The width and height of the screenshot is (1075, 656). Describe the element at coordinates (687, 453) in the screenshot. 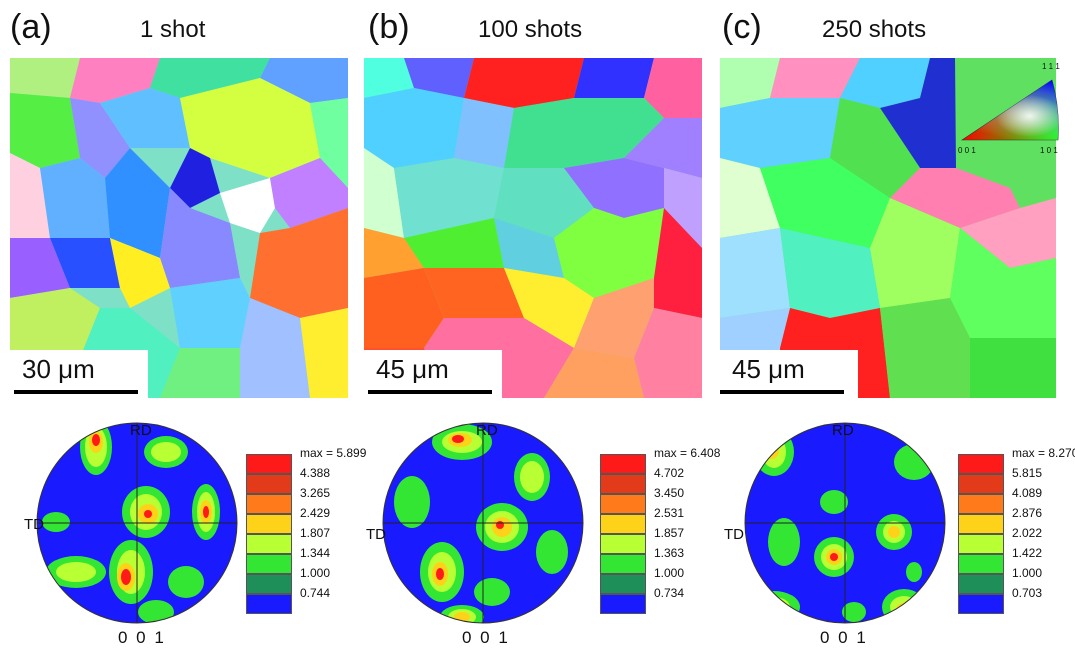

I see `legend-b-max: max = 6.408` at that location.